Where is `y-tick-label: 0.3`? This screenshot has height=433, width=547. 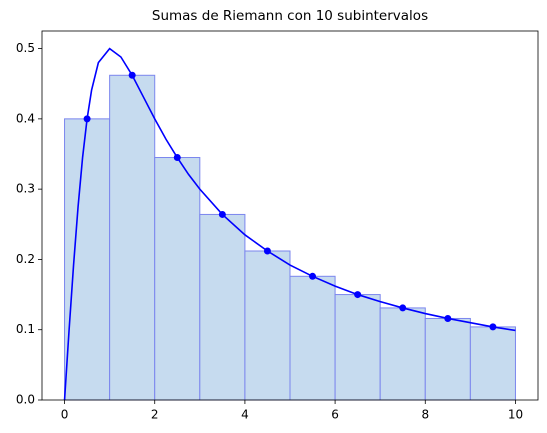
y-tick-label: 0.3 is located at coordinates (25, 189).